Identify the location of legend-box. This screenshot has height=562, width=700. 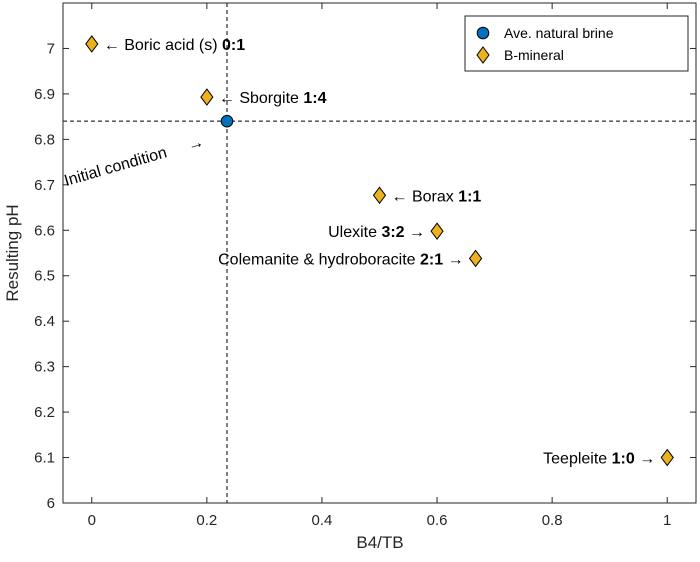
(576, 43).